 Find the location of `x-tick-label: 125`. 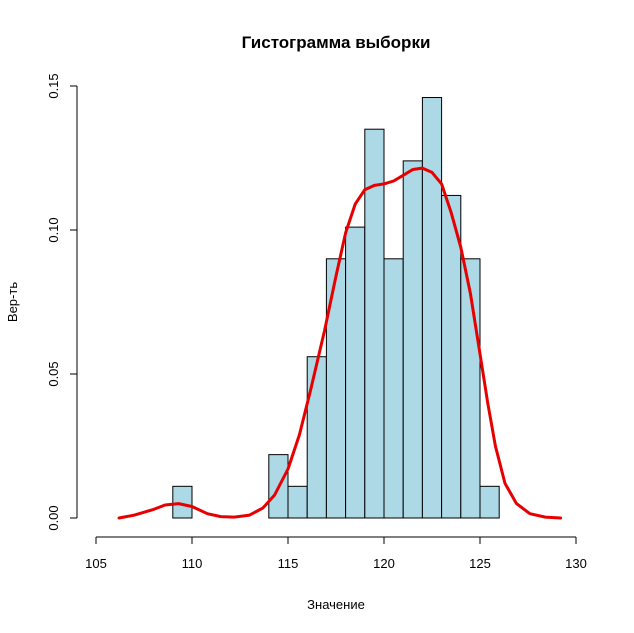

x-tick-label: 125 is located at coordinates (480, 563).